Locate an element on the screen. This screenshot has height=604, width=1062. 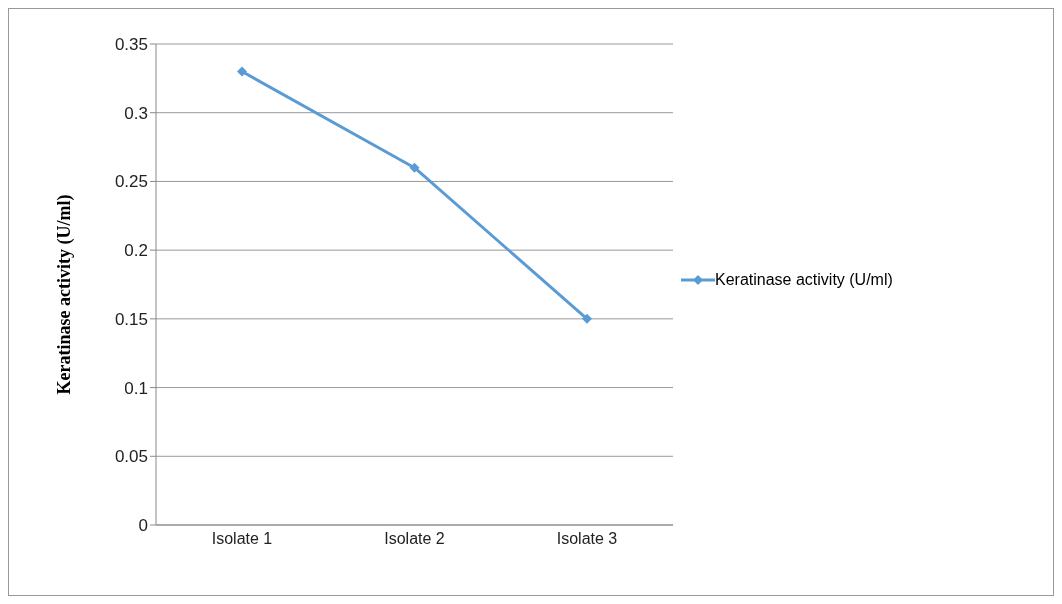
x-tick-label: Isolate 2 is located at coordinates (414, 539).